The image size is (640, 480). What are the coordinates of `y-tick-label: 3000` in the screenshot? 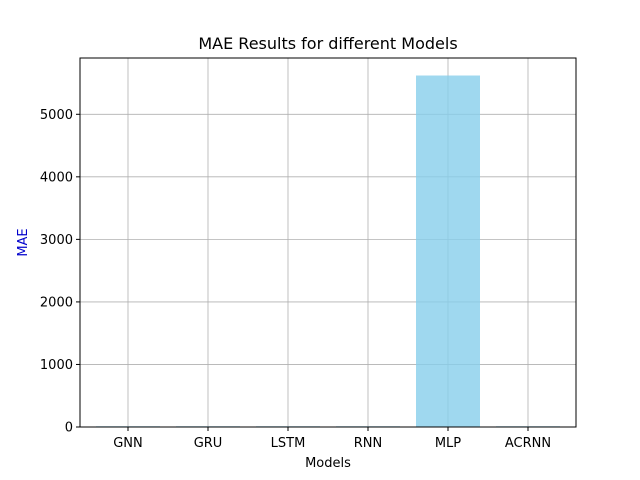 It's located at (56, 240).